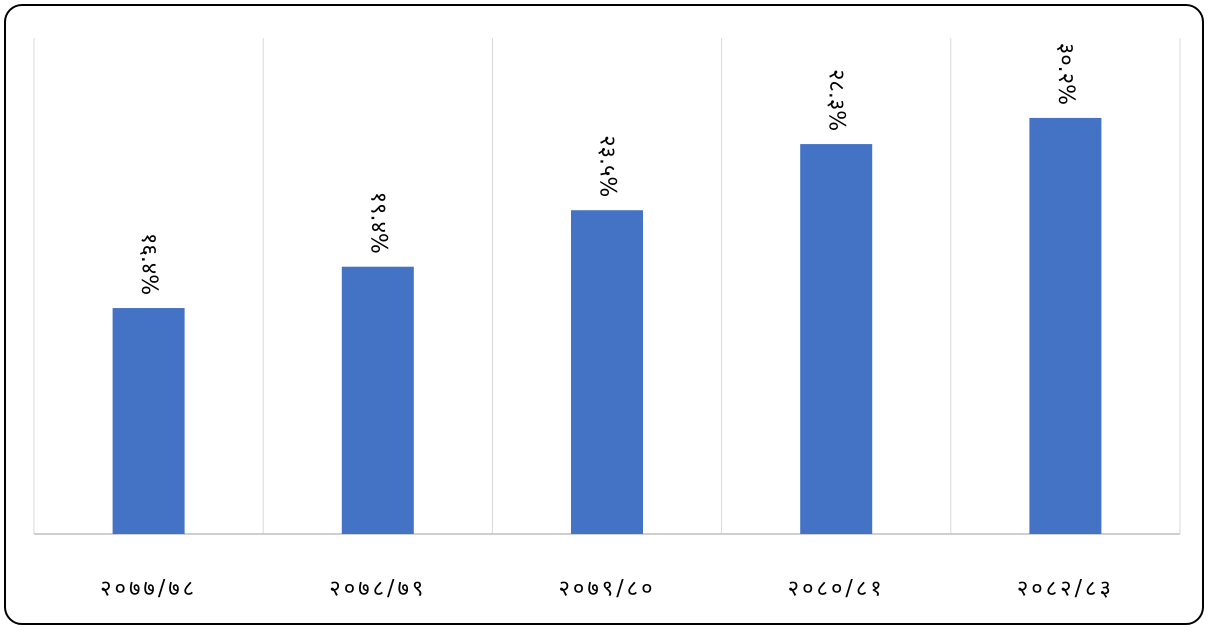 Image resolution: width=1212 pixels, height=631 pixels. I want to click on data-label-5: ३०.२%, so click(1065, 74).